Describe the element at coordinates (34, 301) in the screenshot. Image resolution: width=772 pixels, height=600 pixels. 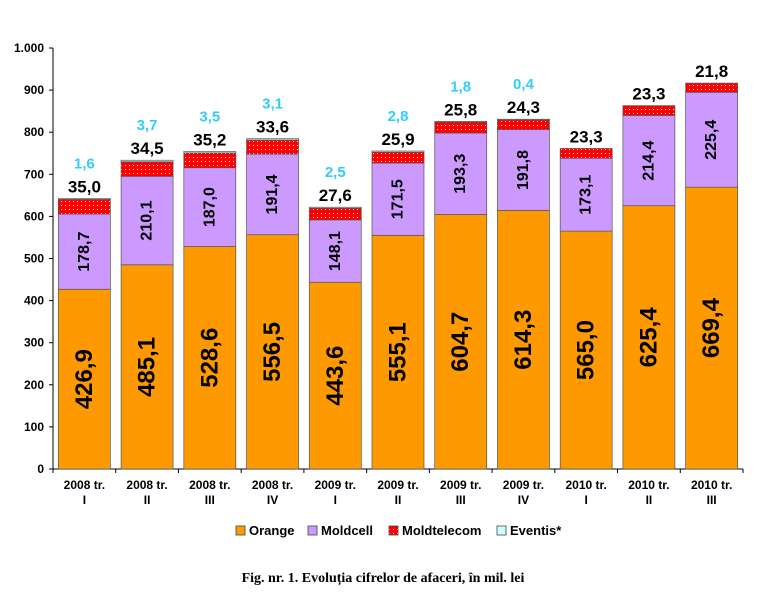
I see `y-tick-label: 400` at that location.